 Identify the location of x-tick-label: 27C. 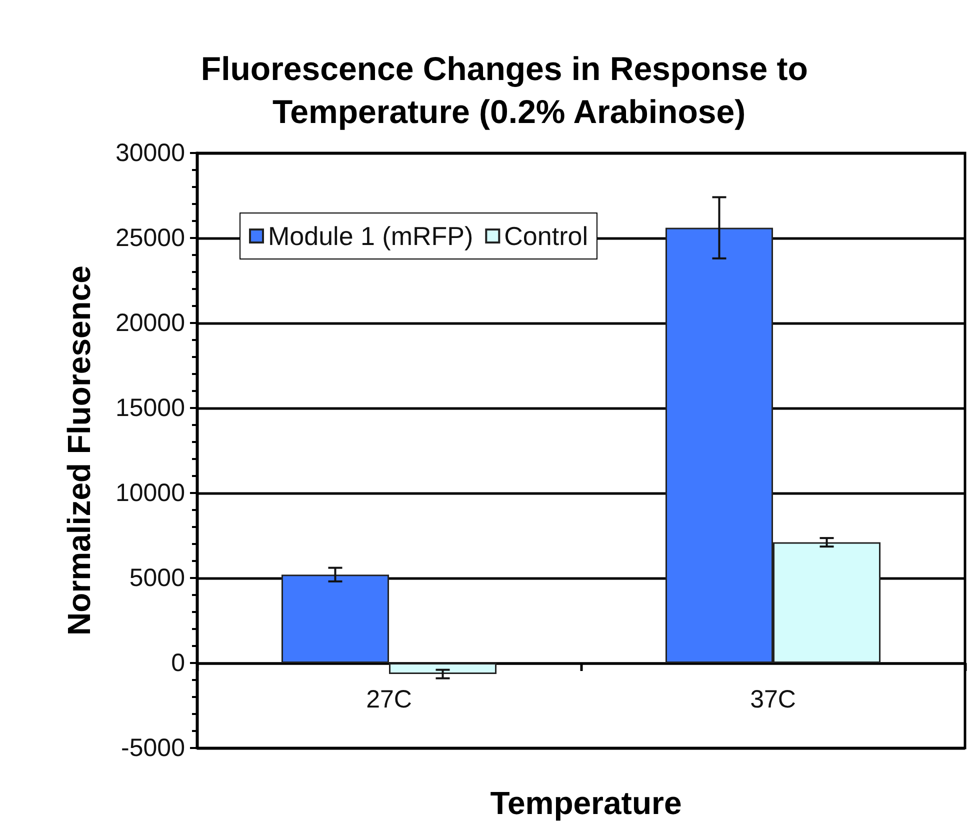
(389, 700).